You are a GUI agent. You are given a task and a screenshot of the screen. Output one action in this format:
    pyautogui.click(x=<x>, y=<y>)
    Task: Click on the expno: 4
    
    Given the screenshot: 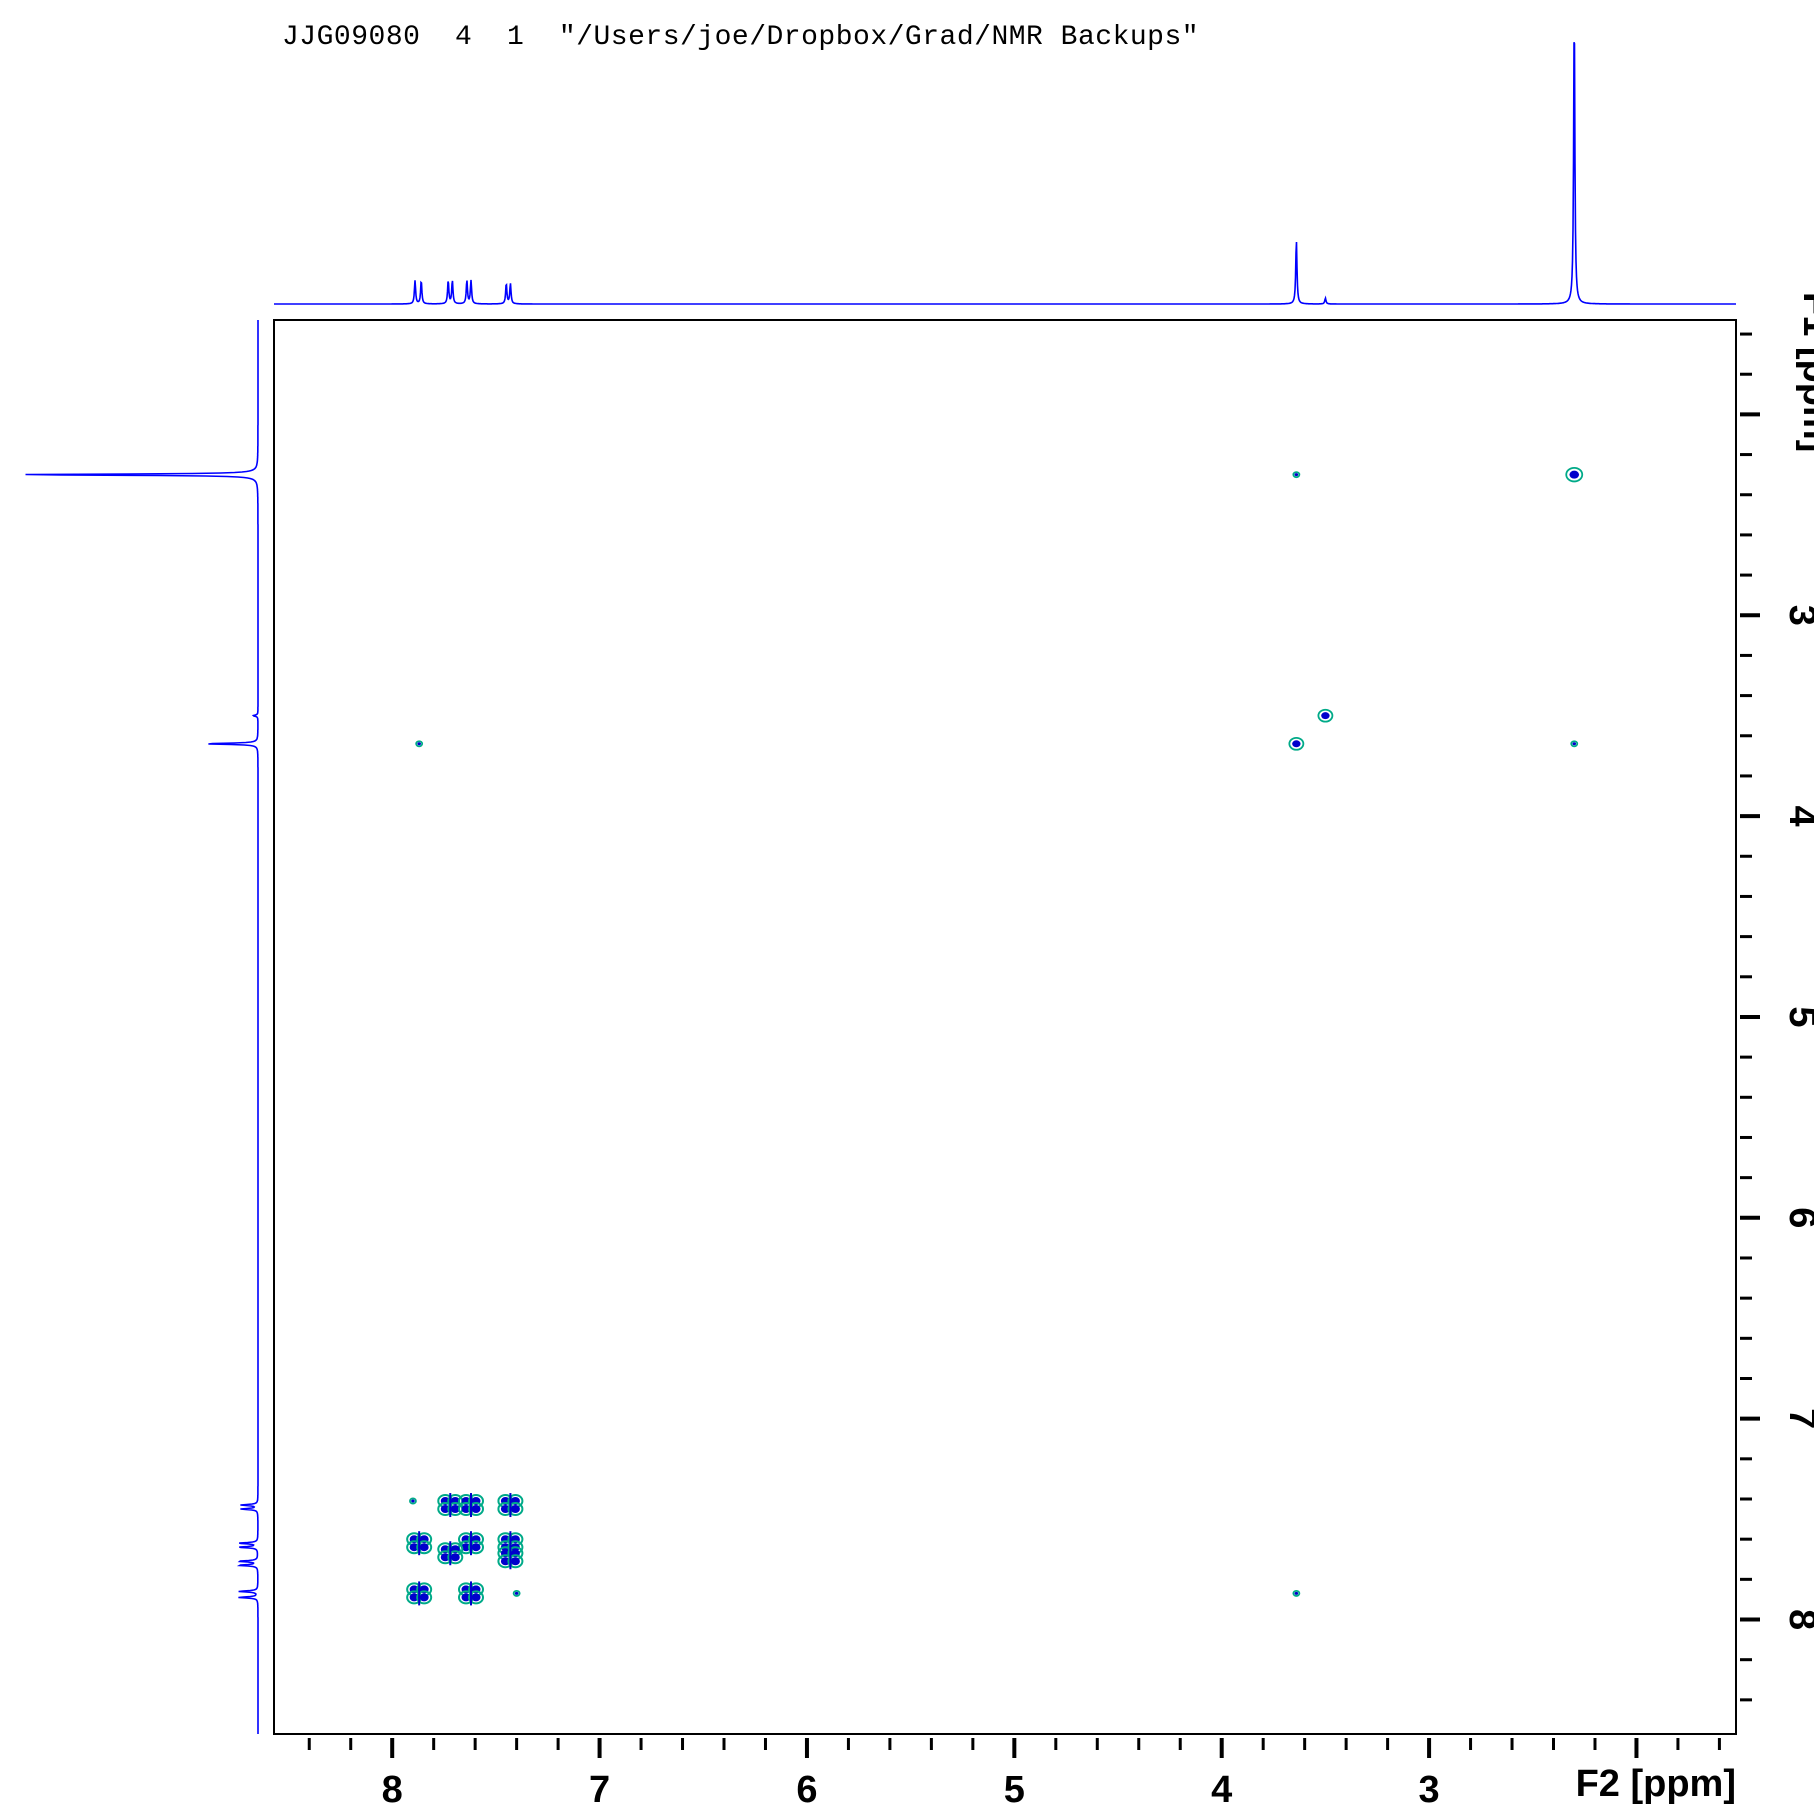 What is the action you would take?
    pyautogui.click(x=464, y=37)
    